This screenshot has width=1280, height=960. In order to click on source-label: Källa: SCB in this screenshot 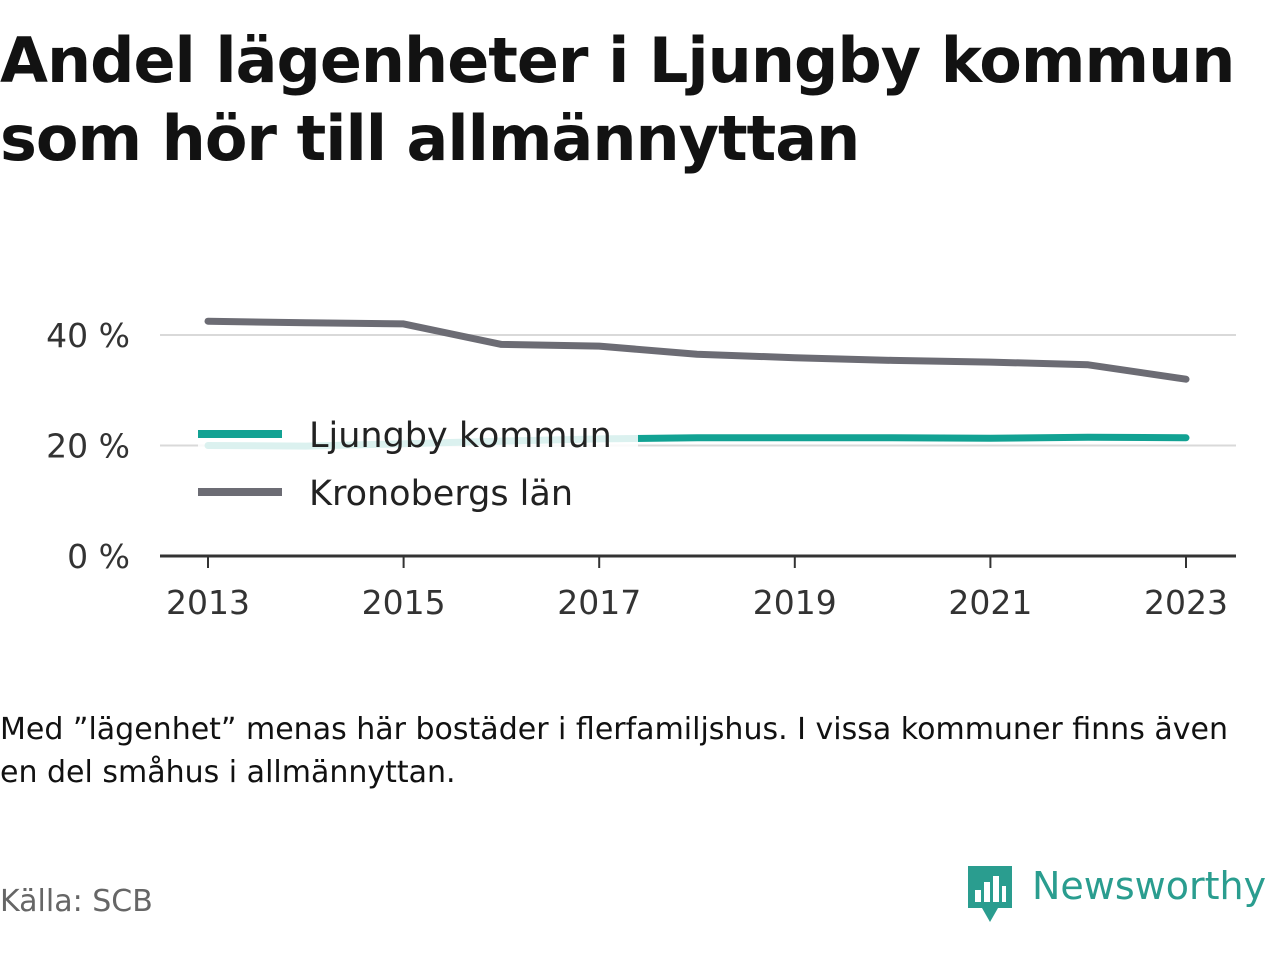, I will do `click(76, 901)`.